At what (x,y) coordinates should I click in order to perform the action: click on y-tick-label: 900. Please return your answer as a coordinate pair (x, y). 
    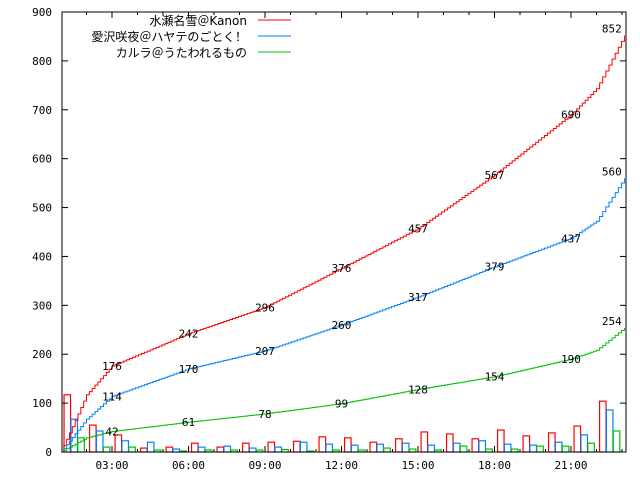
    Looking at the image, I should click on (42, 12).